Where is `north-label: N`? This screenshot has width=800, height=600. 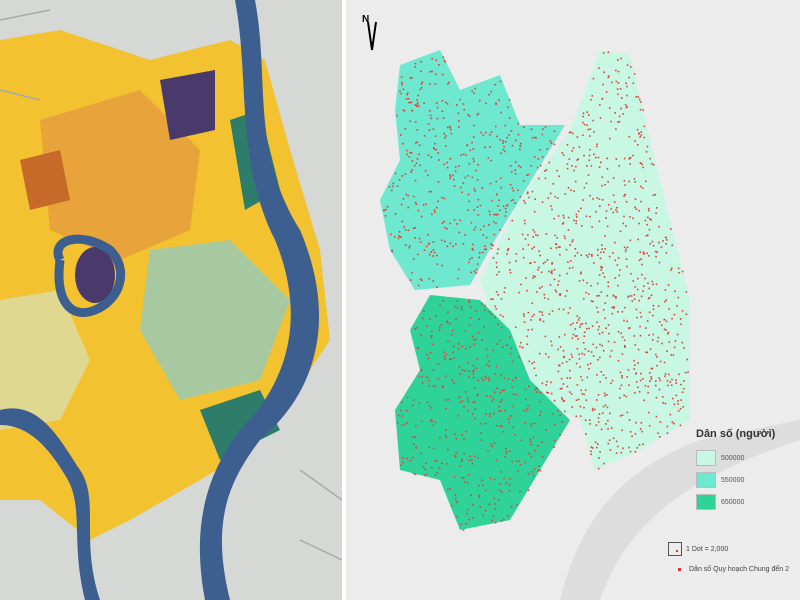
north-label: N is located at coordinates (366, 19).